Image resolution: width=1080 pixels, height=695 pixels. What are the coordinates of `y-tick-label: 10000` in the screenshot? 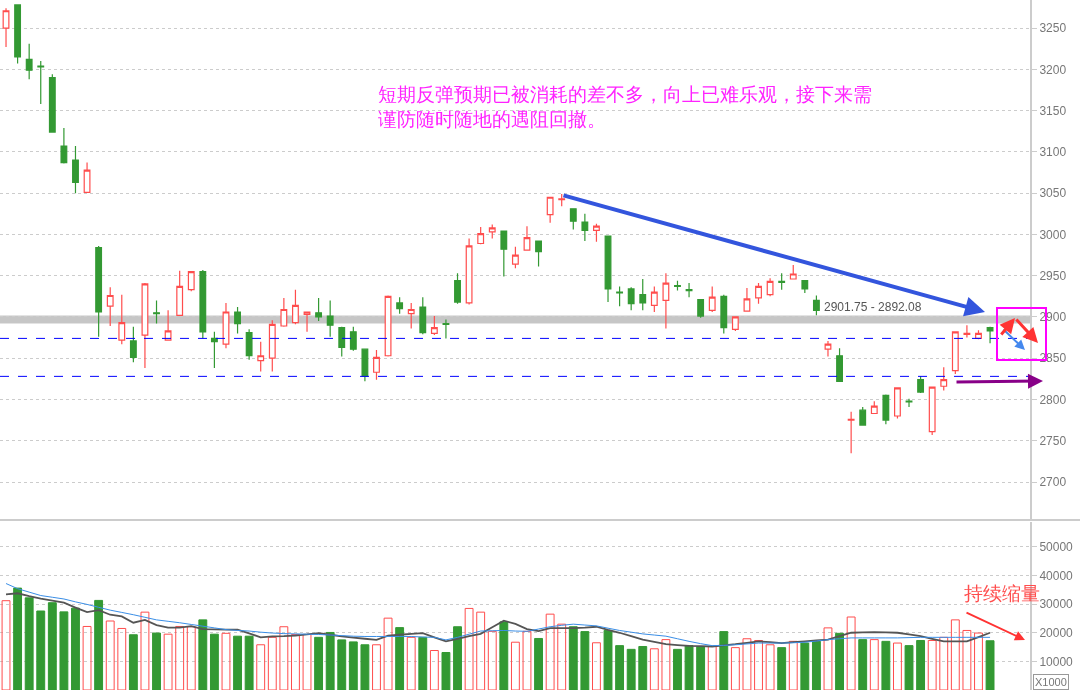 It's located at (1056, 661).